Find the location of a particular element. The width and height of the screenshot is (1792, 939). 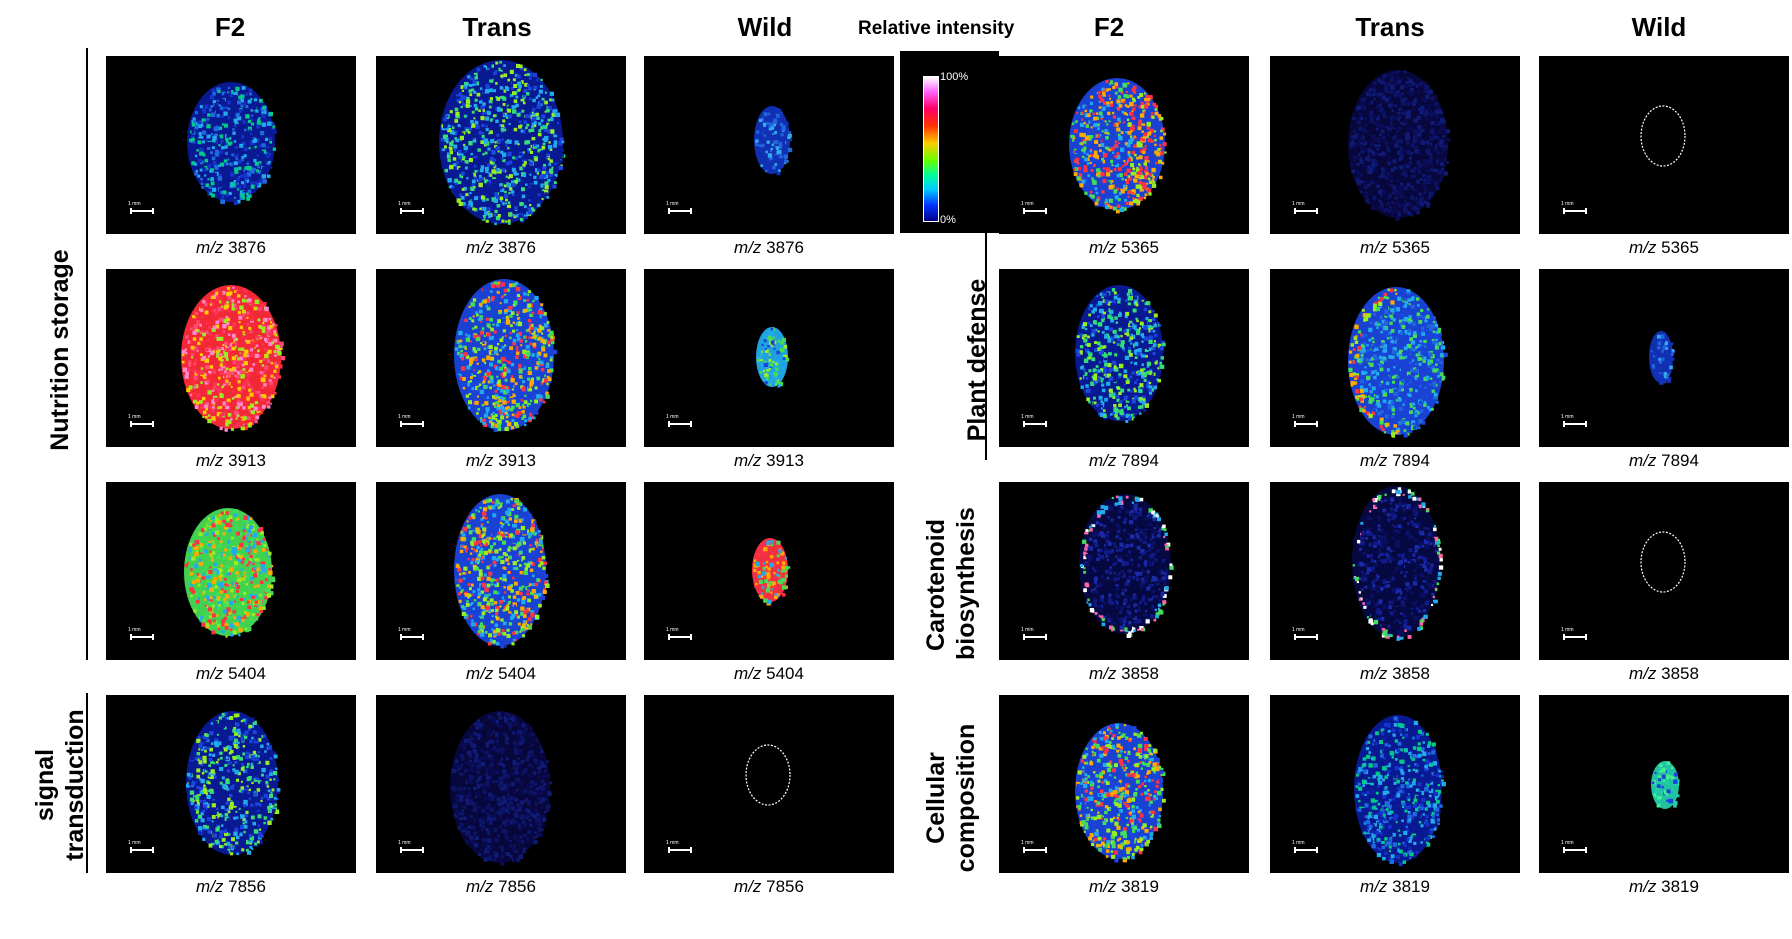

mz-label: m/z 3819 is located at coordinates (1395, 887).